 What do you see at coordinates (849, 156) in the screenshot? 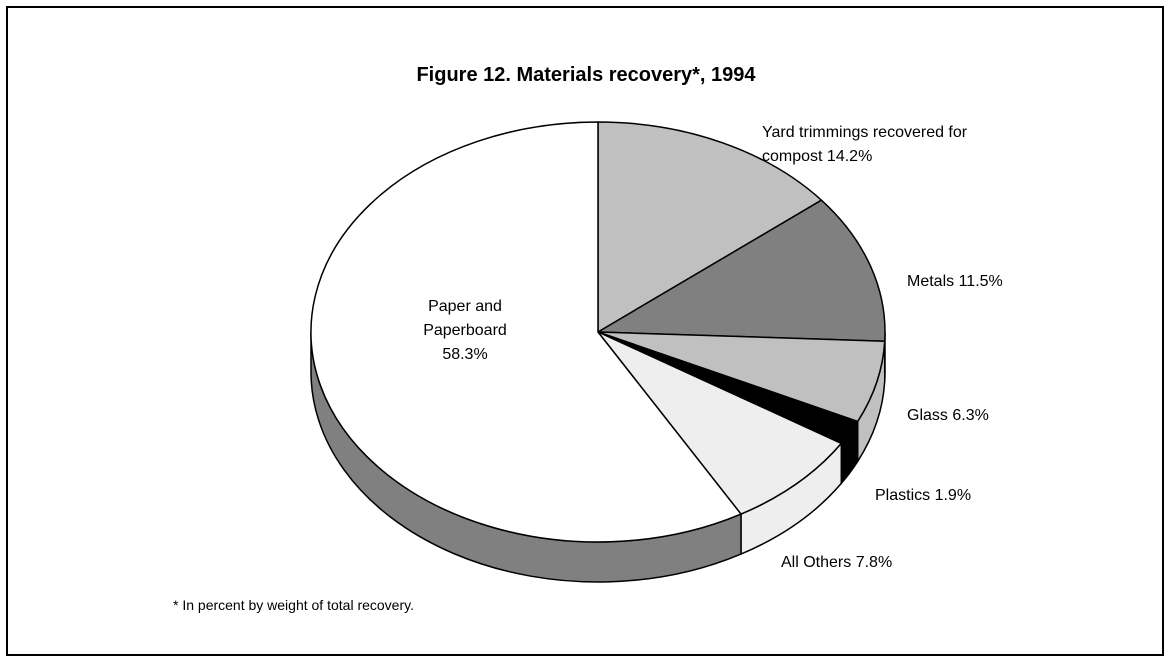
I see `value-label: 14.2%` at bounding box center [849, 156].